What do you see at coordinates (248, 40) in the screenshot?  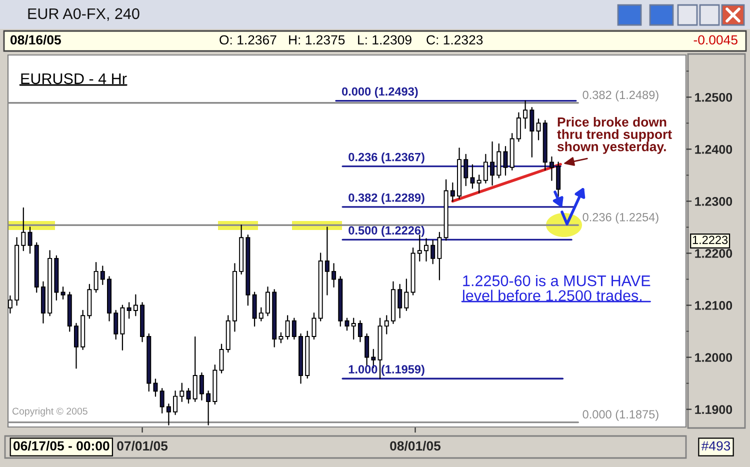 I see `text: O: 1.2367` at bounding box center [248, 40].